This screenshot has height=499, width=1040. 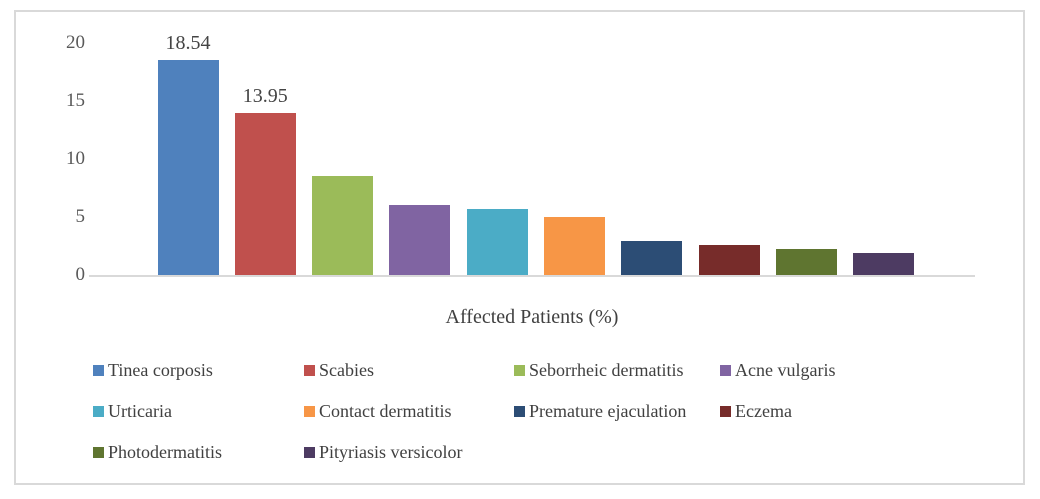 I want to click on legend-item-pityriasis-versicolor: Pityriasis versicolor, so click(x=409, y=452).